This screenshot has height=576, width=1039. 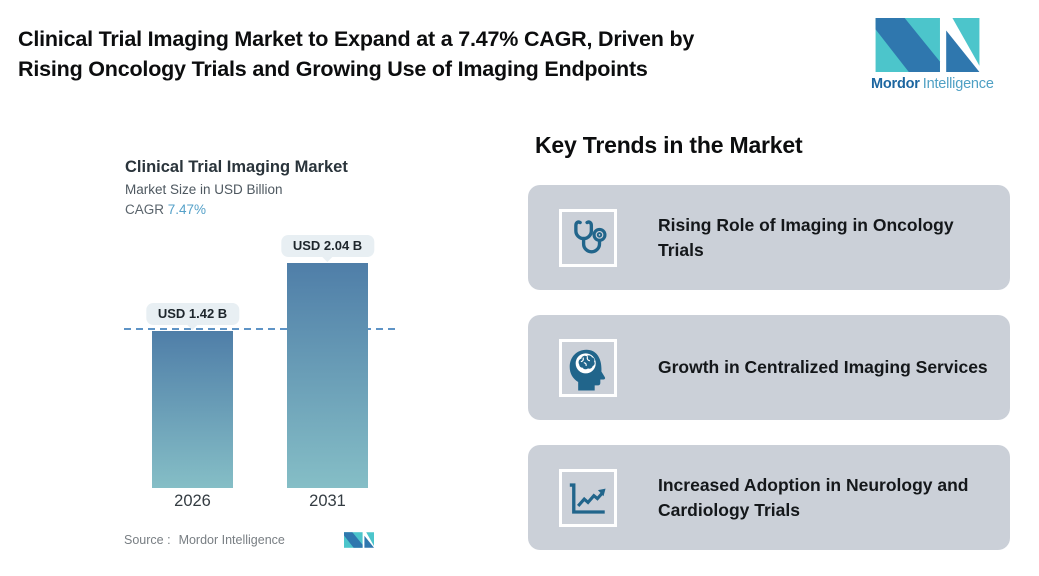 I want to click on trend-card-text: Growth in Centralized Imaging Services, so click(x=823, y=367).